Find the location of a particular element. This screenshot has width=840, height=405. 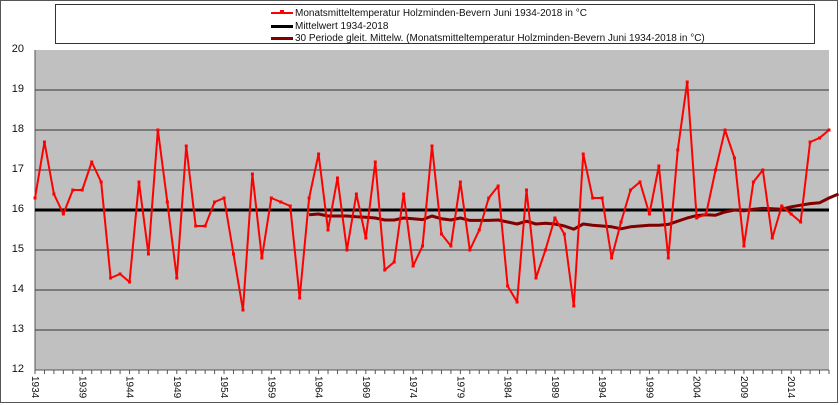

x-tick-label: 1999 is located at coordinates (649, 387).